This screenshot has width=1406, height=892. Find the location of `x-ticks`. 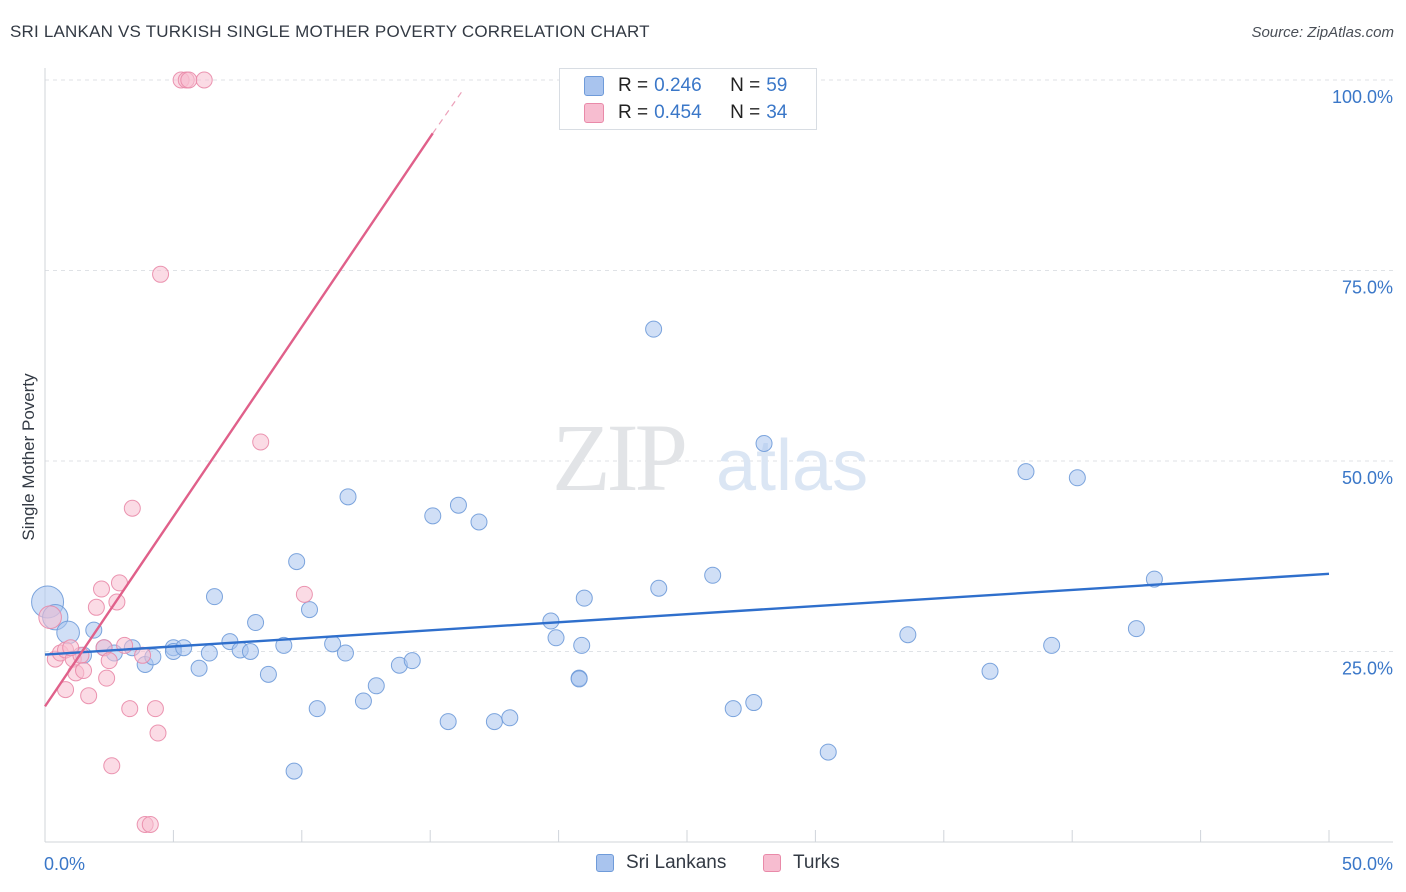

x-ticks is located at coordinates (751, 836).